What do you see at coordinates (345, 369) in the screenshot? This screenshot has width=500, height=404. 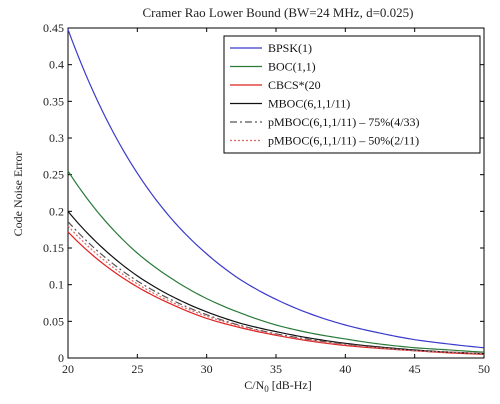 I see `x-tick-label: 40` at bounding box center [345, 369].